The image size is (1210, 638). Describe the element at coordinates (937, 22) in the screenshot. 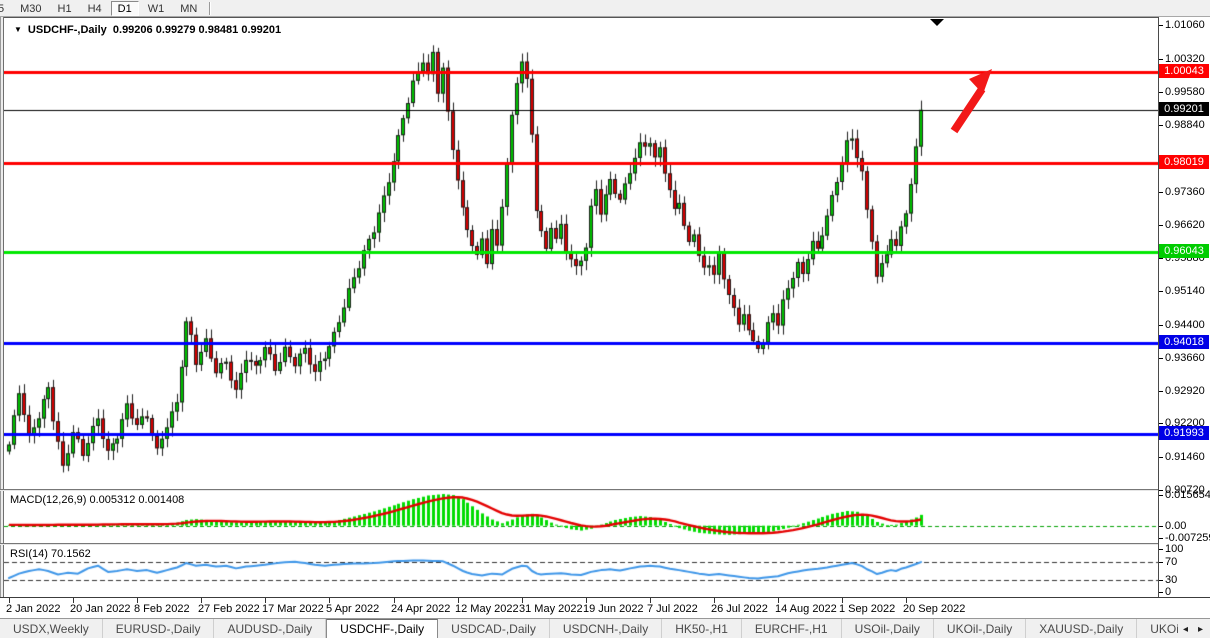

I see `chart-shift-marker-icon` at that location.